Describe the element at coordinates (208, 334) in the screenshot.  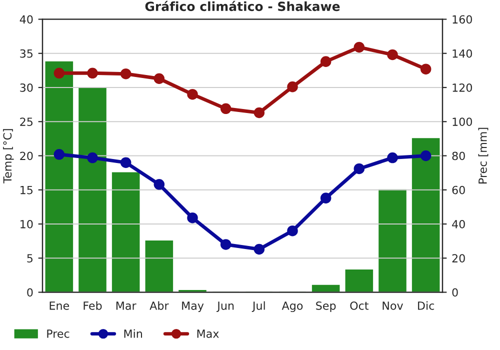
I see `legend-label: Max` at that location.